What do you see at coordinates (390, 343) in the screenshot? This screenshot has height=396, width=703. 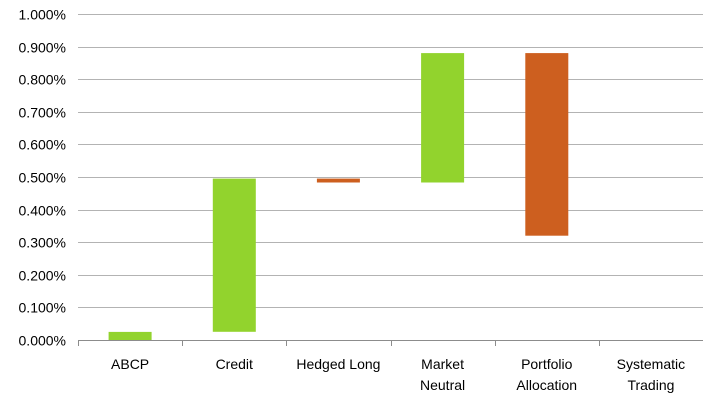 I see `x-axis` at bounding box center [390, 343].